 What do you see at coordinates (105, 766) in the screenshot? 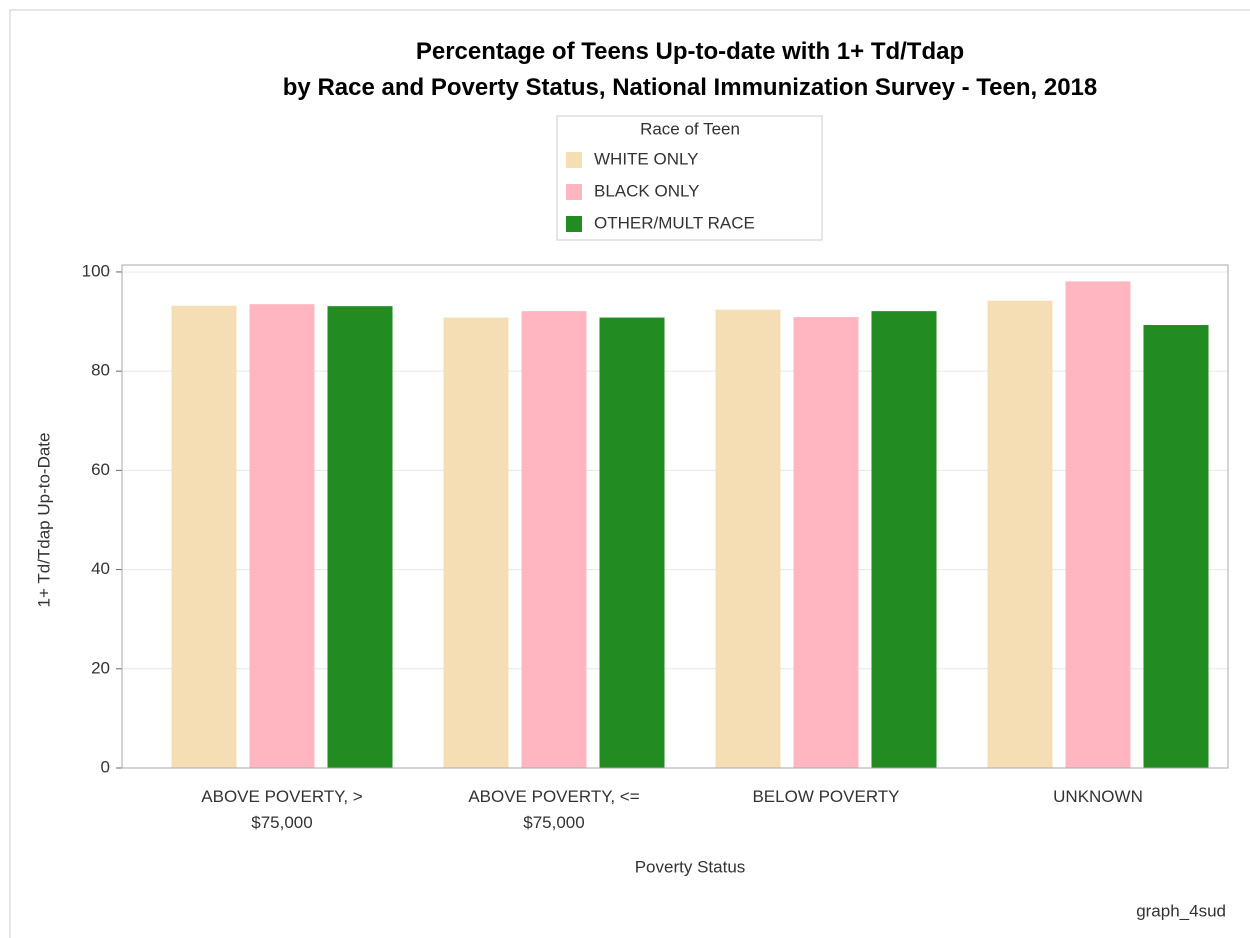
I see `y-tick-label: 0` at bounding box center [105, 766].